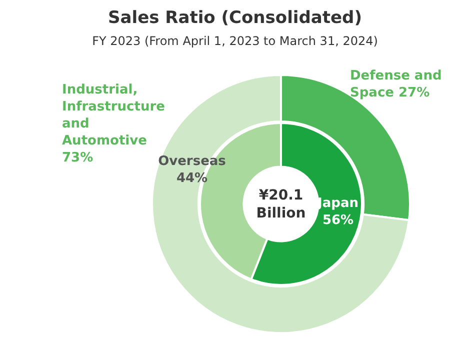  What do you see at coordinates (192, 178) in the screenshot?
I see `data-label: 44%` at bounding box center [192, 178].